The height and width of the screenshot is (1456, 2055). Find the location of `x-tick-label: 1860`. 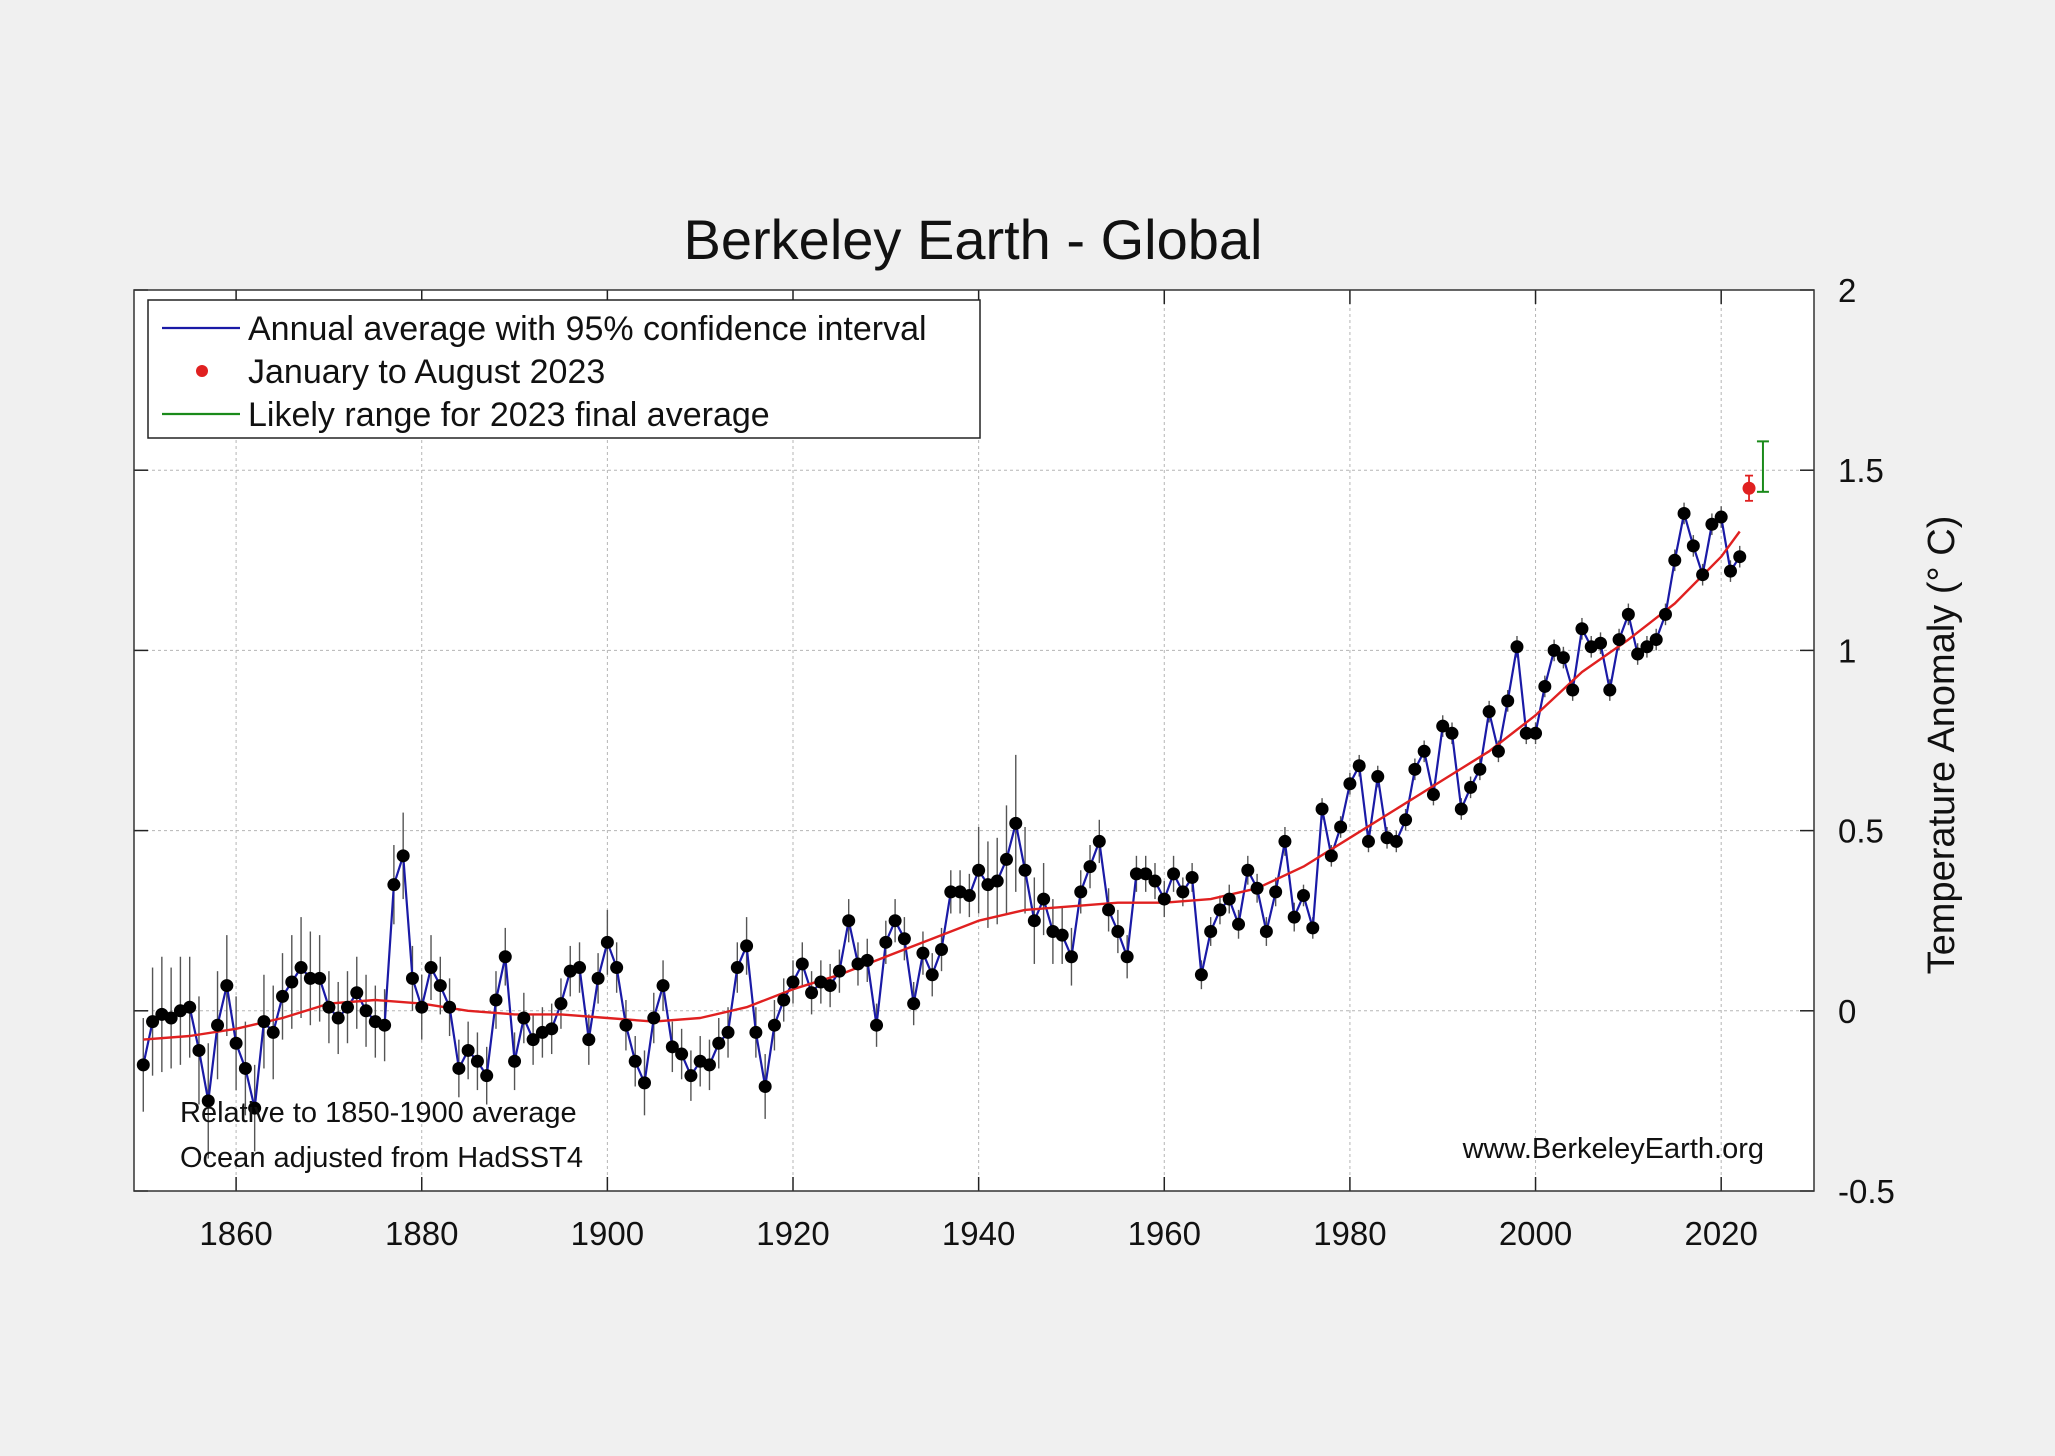

x-tick-label: 1860 is located at coordinates (235, 1233).